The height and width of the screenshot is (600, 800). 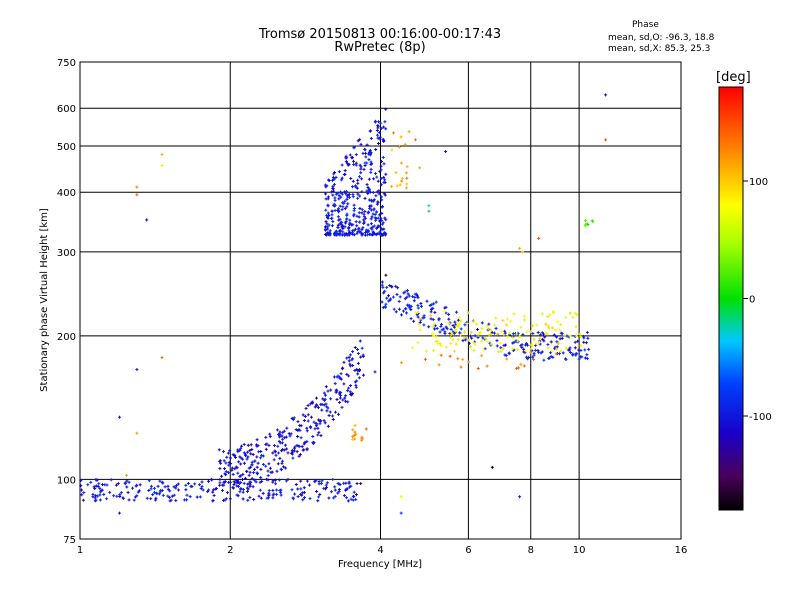 What do you see at coordinates (380, 47) in the screenshot?
I see `chart-subtitle: RwPretec (8p)` at bounding box center [380, 47].